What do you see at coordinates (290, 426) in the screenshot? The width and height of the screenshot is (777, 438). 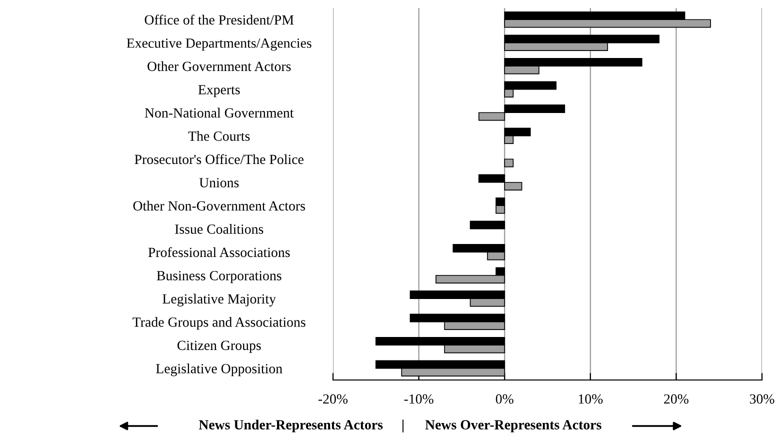 I see `text: News Under-Represents Actors` at bounding box center [290, 426].